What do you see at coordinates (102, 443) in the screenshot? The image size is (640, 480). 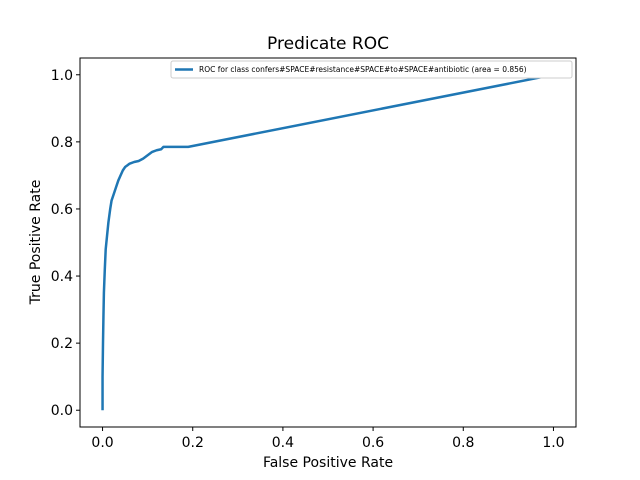 I see `x-tick-label: 0.0` at bounding box center [102, 443].